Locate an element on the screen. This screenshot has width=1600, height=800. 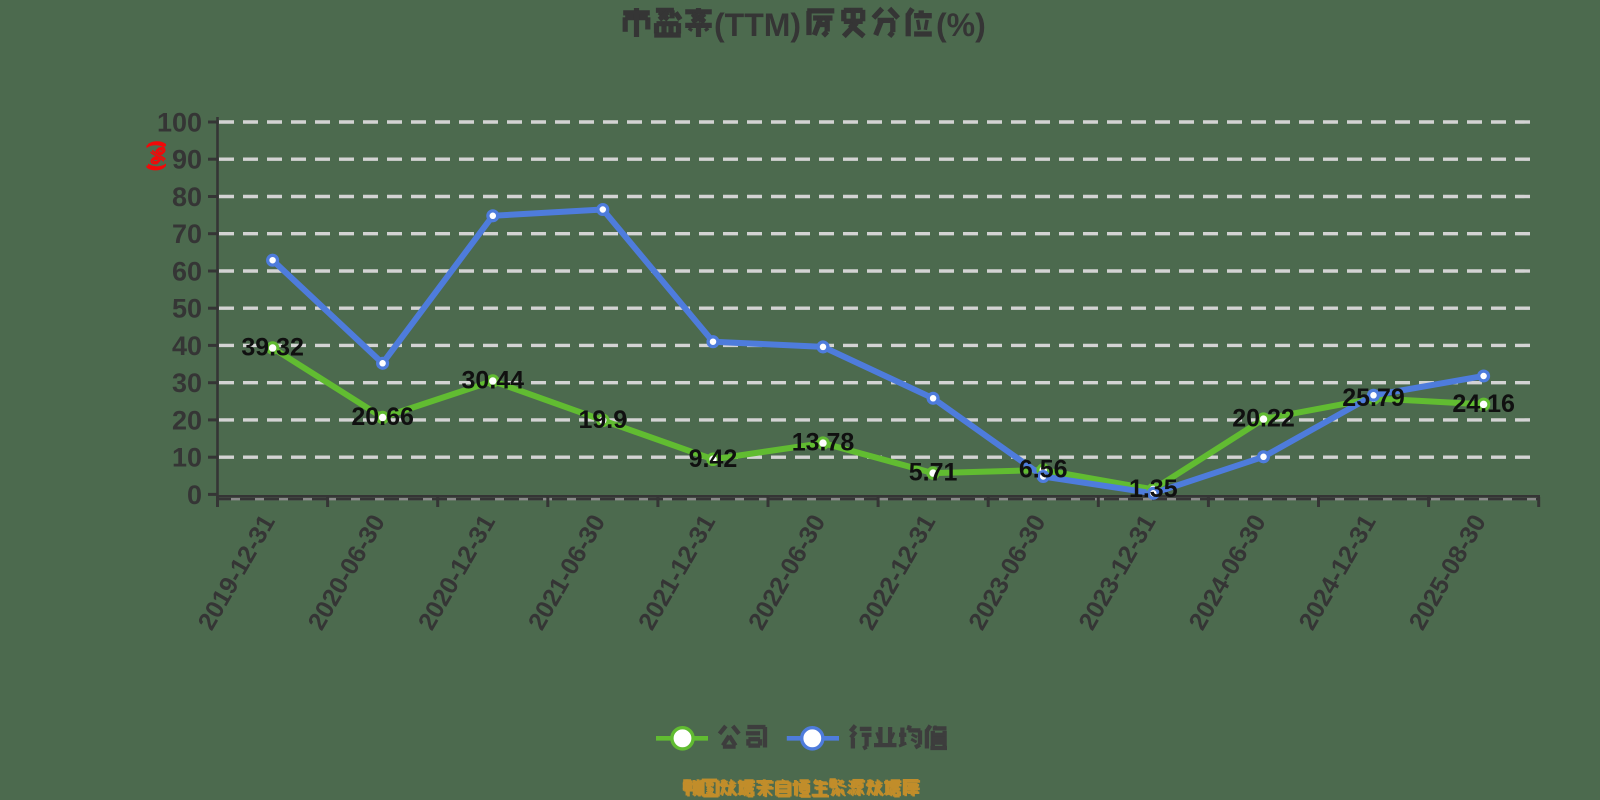
svg-text: (TTM) is located at coordinates (757, 25).